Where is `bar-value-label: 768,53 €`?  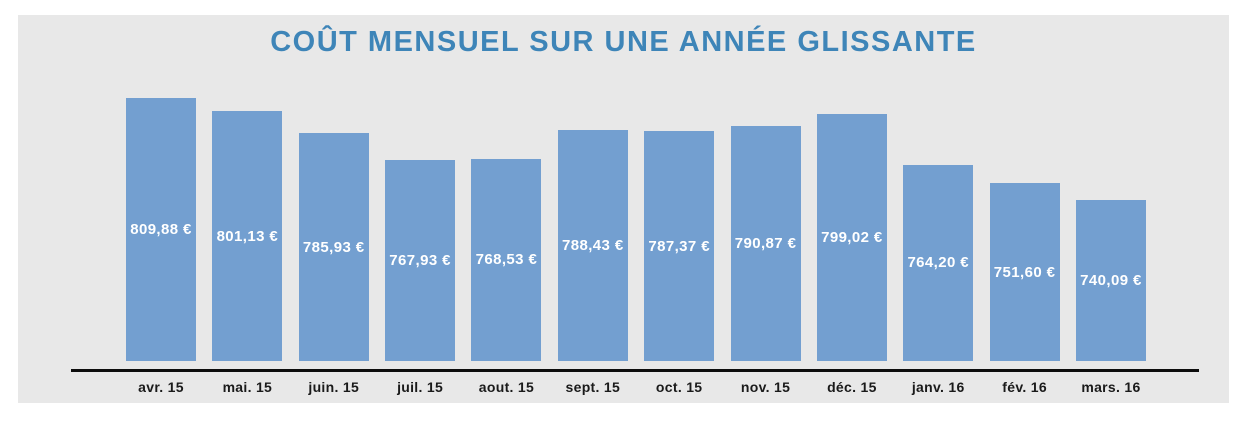 bar-value-label: 768,53 € is located at coordinates (506, 260).